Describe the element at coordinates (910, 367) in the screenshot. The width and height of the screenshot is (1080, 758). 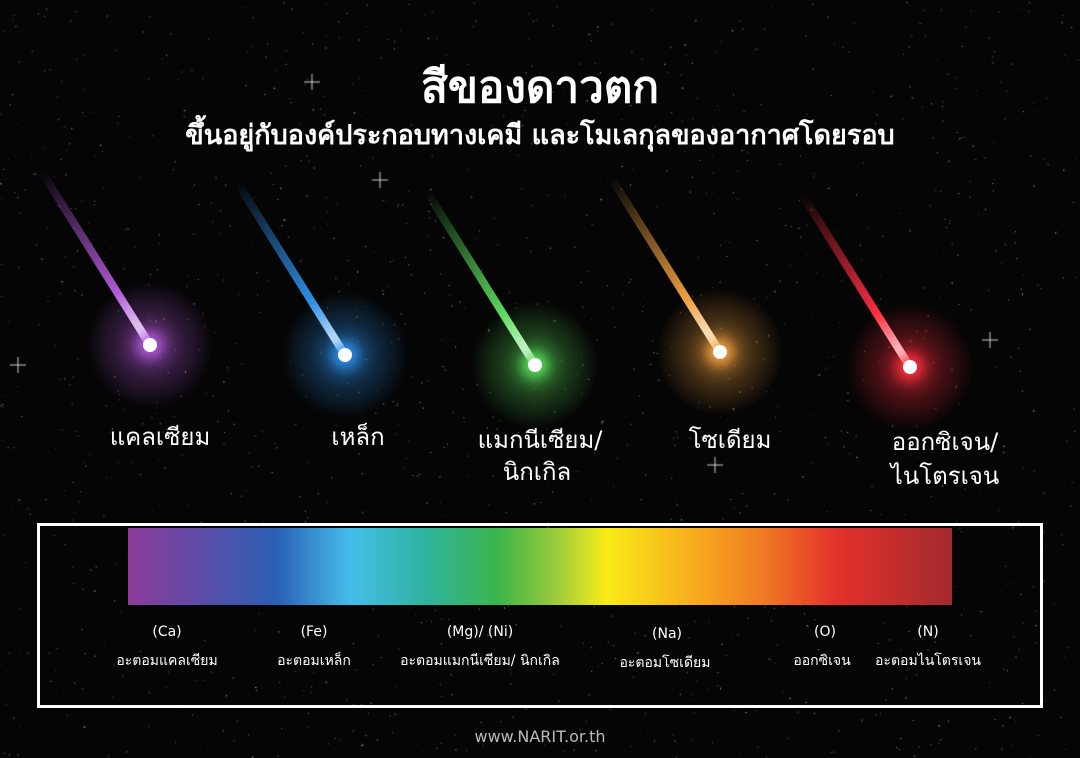
I see `meteor-head-oxygen-nitrogen` at that location.